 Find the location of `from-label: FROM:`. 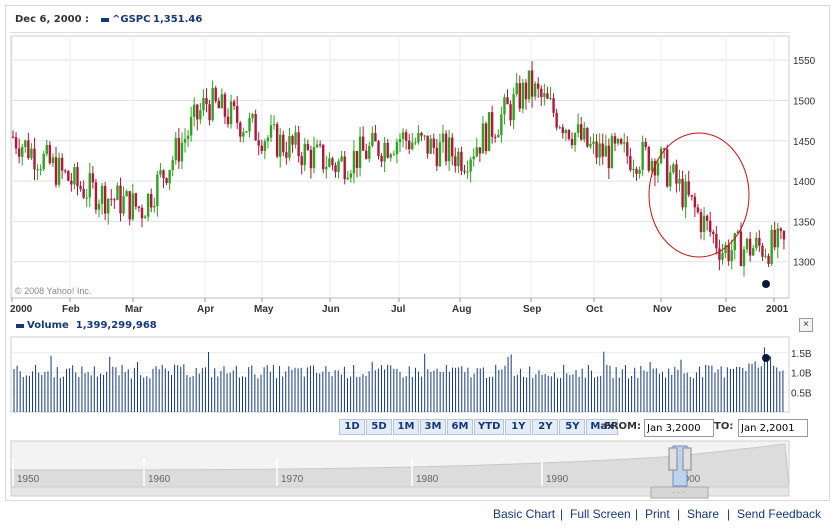

from-label: FROM: is located at coordinates (622, 426).